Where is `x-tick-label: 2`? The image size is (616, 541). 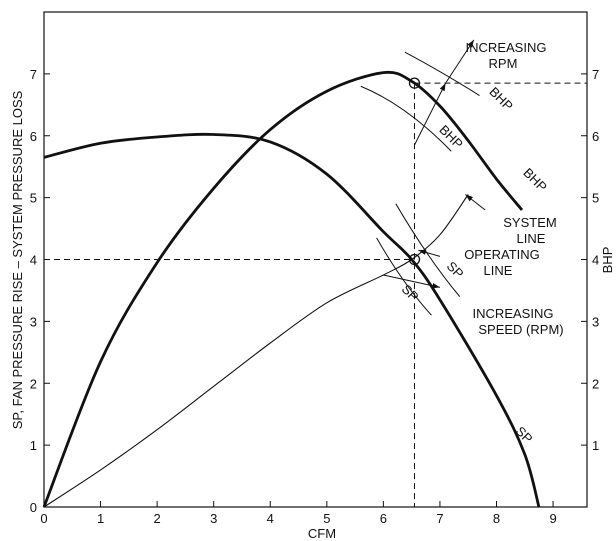 x-tick-label: 2 is located at coordinates (157, 518).